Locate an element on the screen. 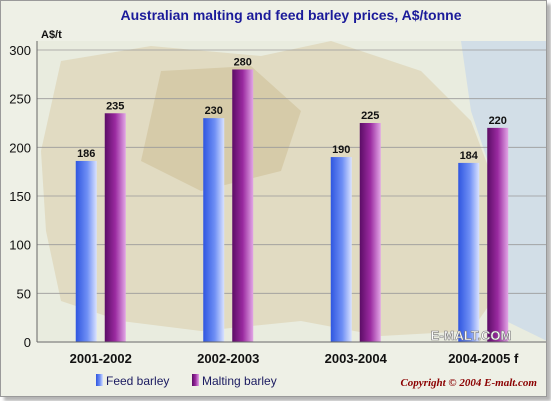 This screenshot has width=551, height=401. value-label: 235 is located at coordinates (115, 106).